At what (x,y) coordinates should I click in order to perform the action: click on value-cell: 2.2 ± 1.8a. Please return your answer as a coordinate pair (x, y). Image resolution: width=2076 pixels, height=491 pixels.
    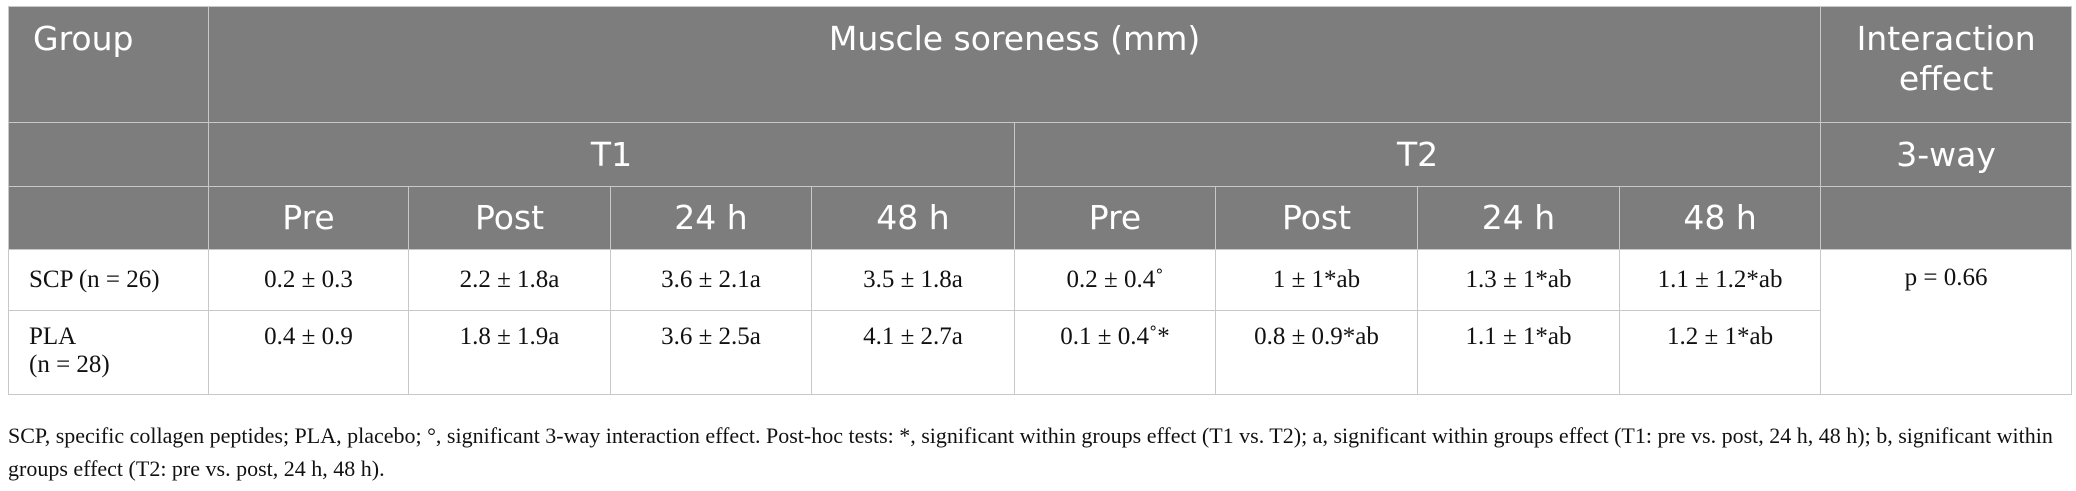
    Looking at the image, I should click on (509, 280).